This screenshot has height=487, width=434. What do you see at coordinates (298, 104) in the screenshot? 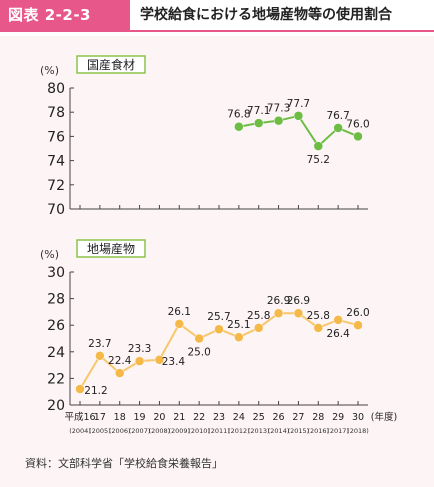
I see `data-label: 77.7` at bounding box center [298, 104].